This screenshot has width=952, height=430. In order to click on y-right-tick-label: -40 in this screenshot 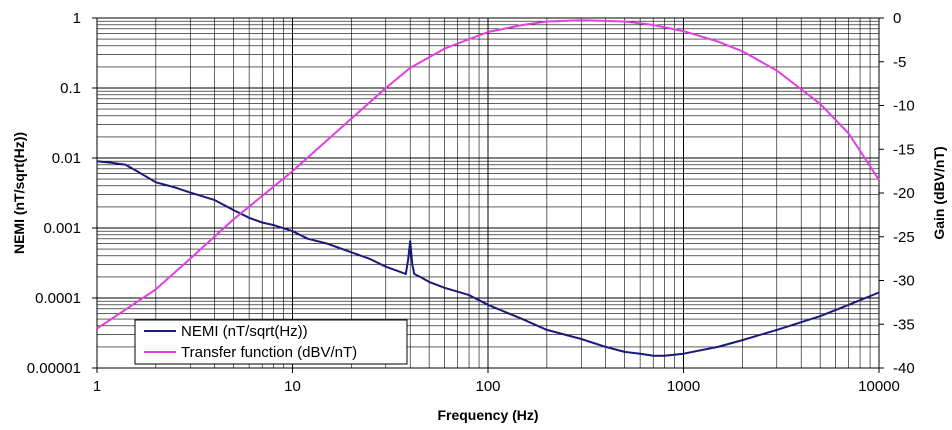, I will do `click(904, 368)`.